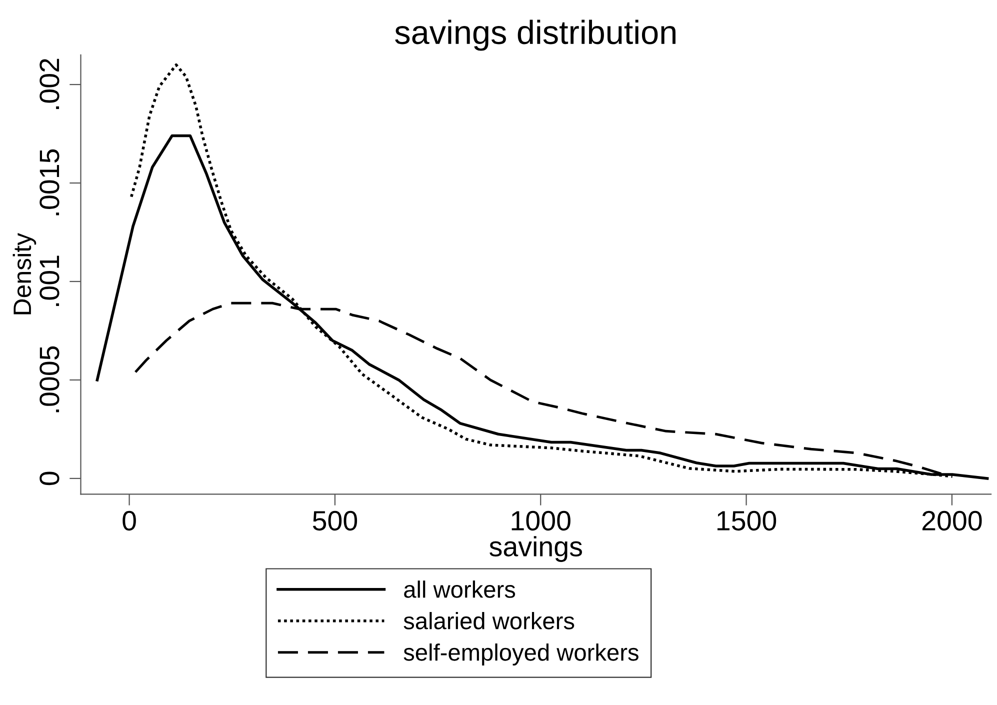 Image resolution: width=997 pixels, height=705 pixels. Describe the element at coordinates (335, 520) in the screenshot. I see `x-tick-label: 500` at that location.